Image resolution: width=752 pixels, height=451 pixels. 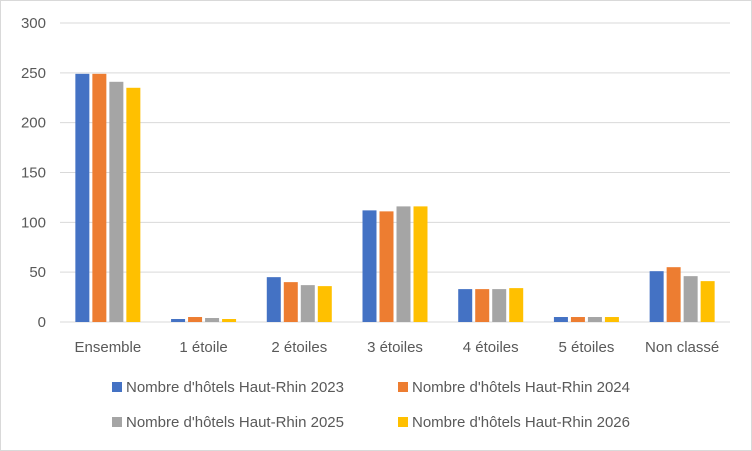 I want to click on x-tick-label: 1 étoile, so click(x=203, y=347).